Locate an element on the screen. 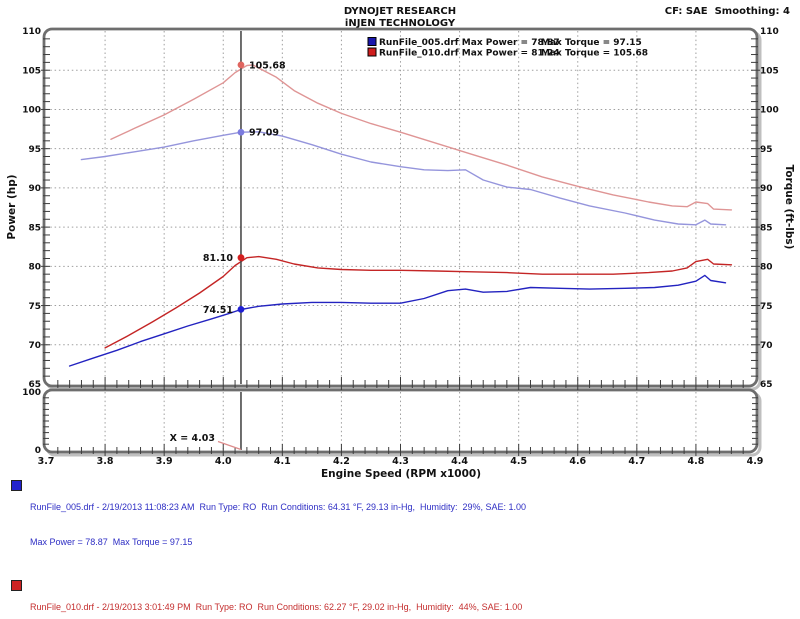 The image size is (800, 619). y-axis-title-torque: Torque (ft-lbs) is located at coordinates (789, 207).